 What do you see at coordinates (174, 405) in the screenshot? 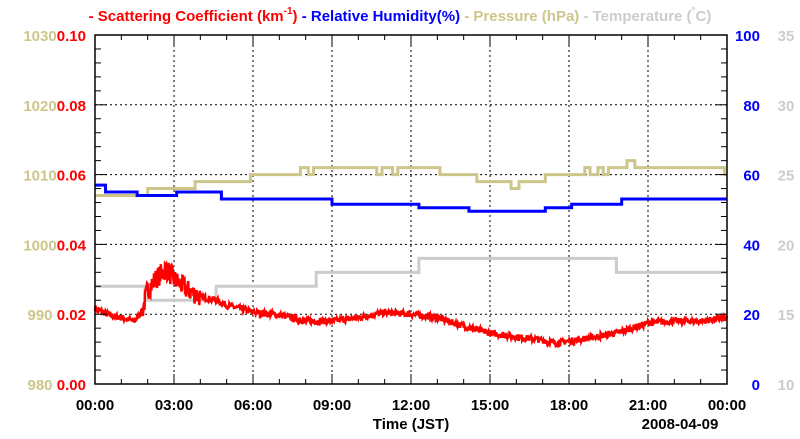
I see `x-tick-label: 03:00` at bounding box center [174, 405].